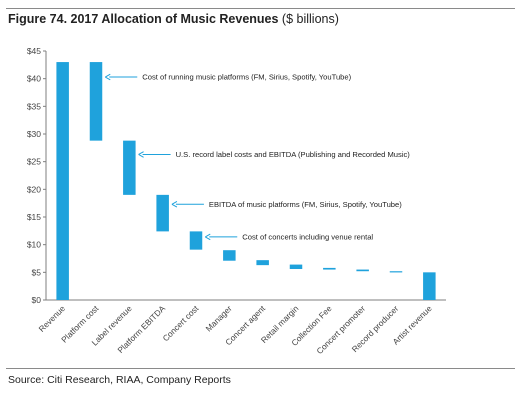 This screenshot has height=401, width=526. Describe the element at coordinates (219, 318) in the screenshot. I see `x-tick-label: Manager` at that location.